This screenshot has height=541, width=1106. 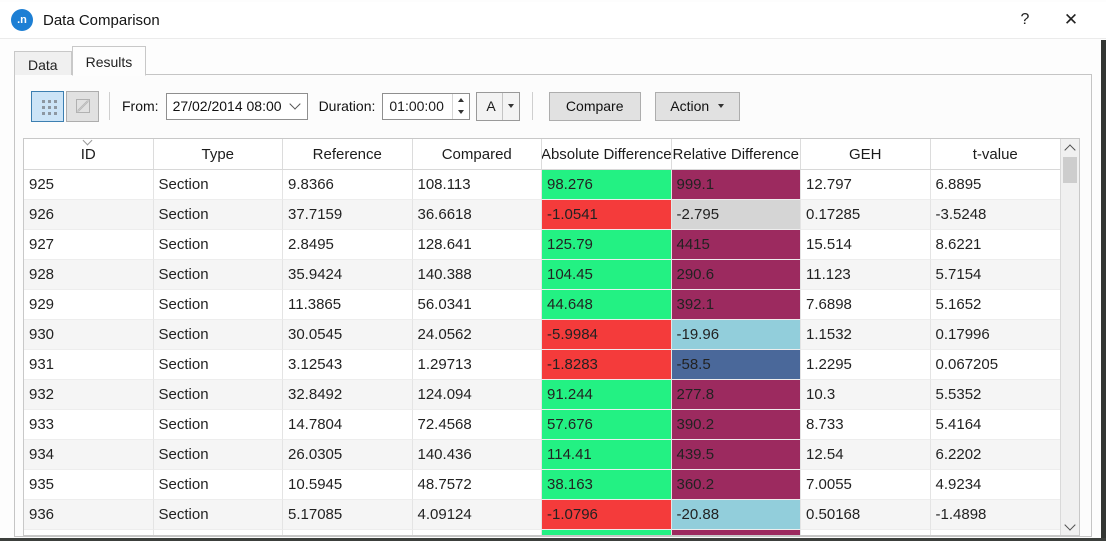 I want to click on spin-up-button, so click(x=461, y=99).